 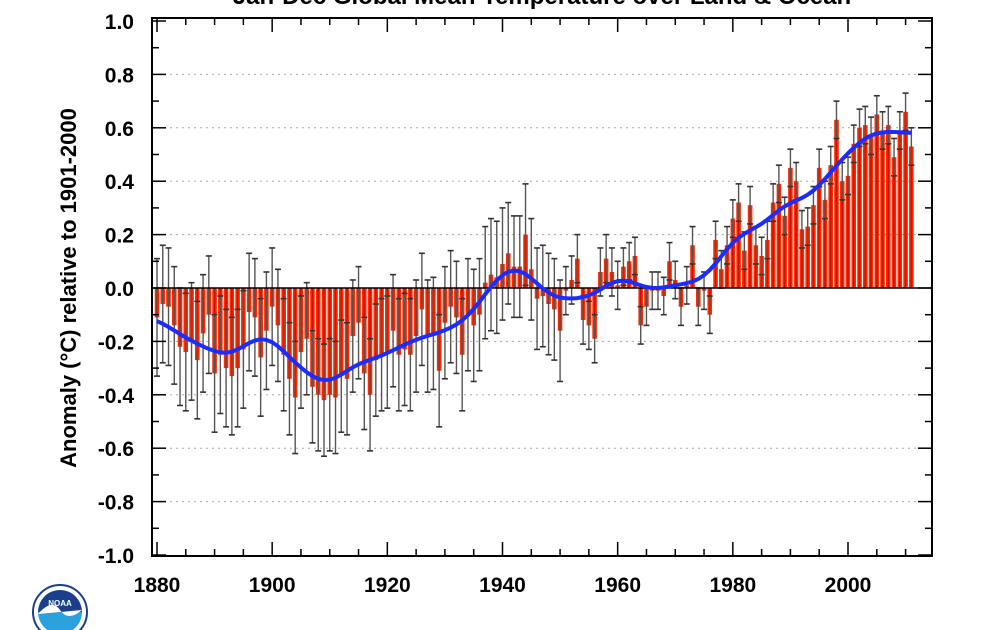 What do you see at coordinates (272, 585) in the screenshot?
I see `x-tick-label: 1900` at bounding box center [272, 585].